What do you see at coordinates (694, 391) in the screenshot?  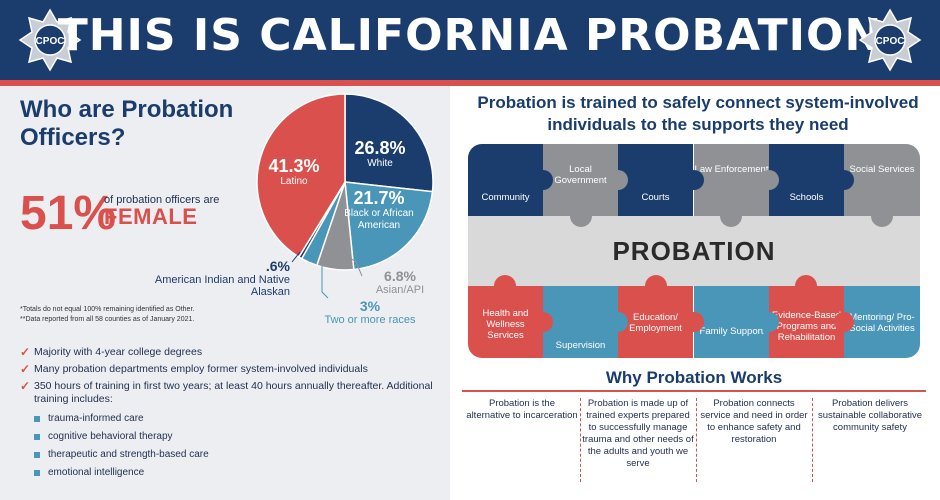 I see `why-divider` at bounding box center [694, 391].